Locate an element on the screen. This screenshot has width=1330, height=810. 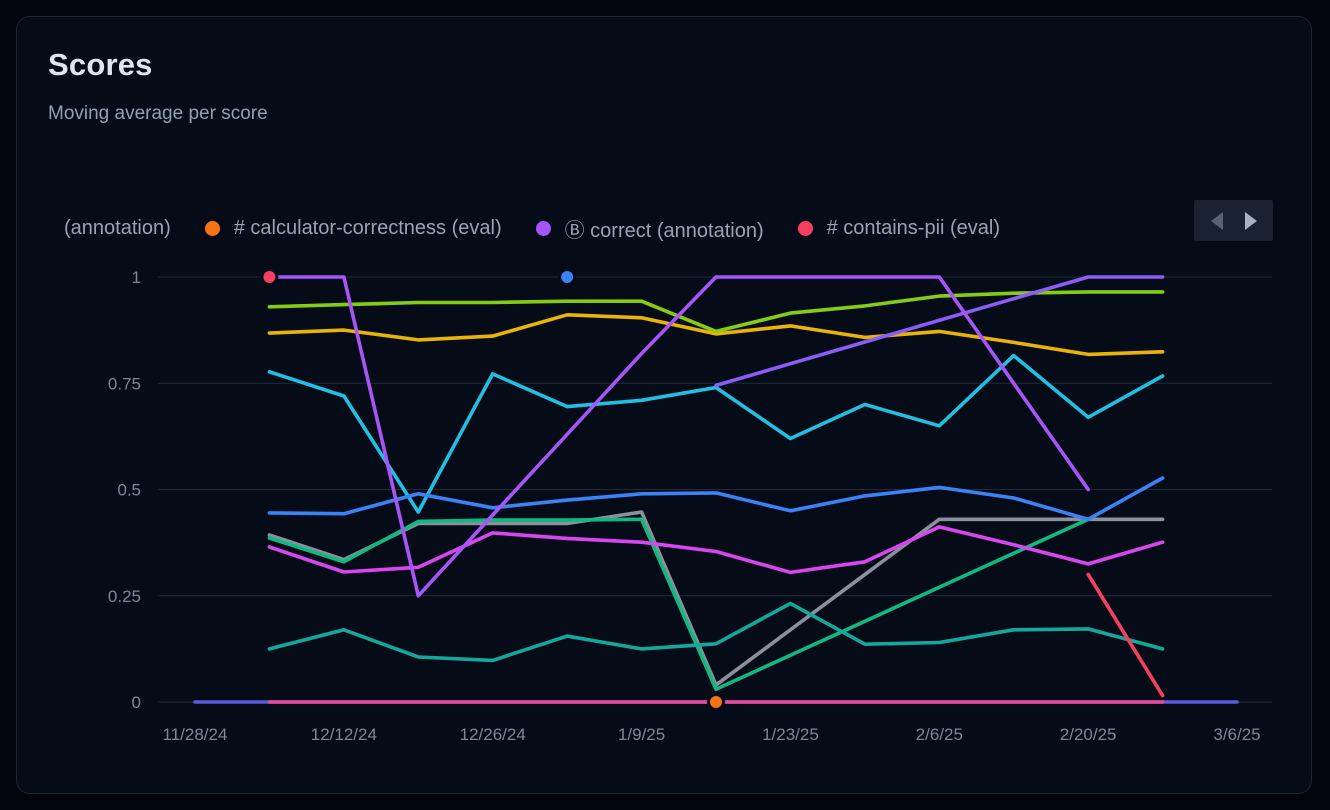
x-axis-tick-label: 11/28/24 is located at coordinates (195, 734).